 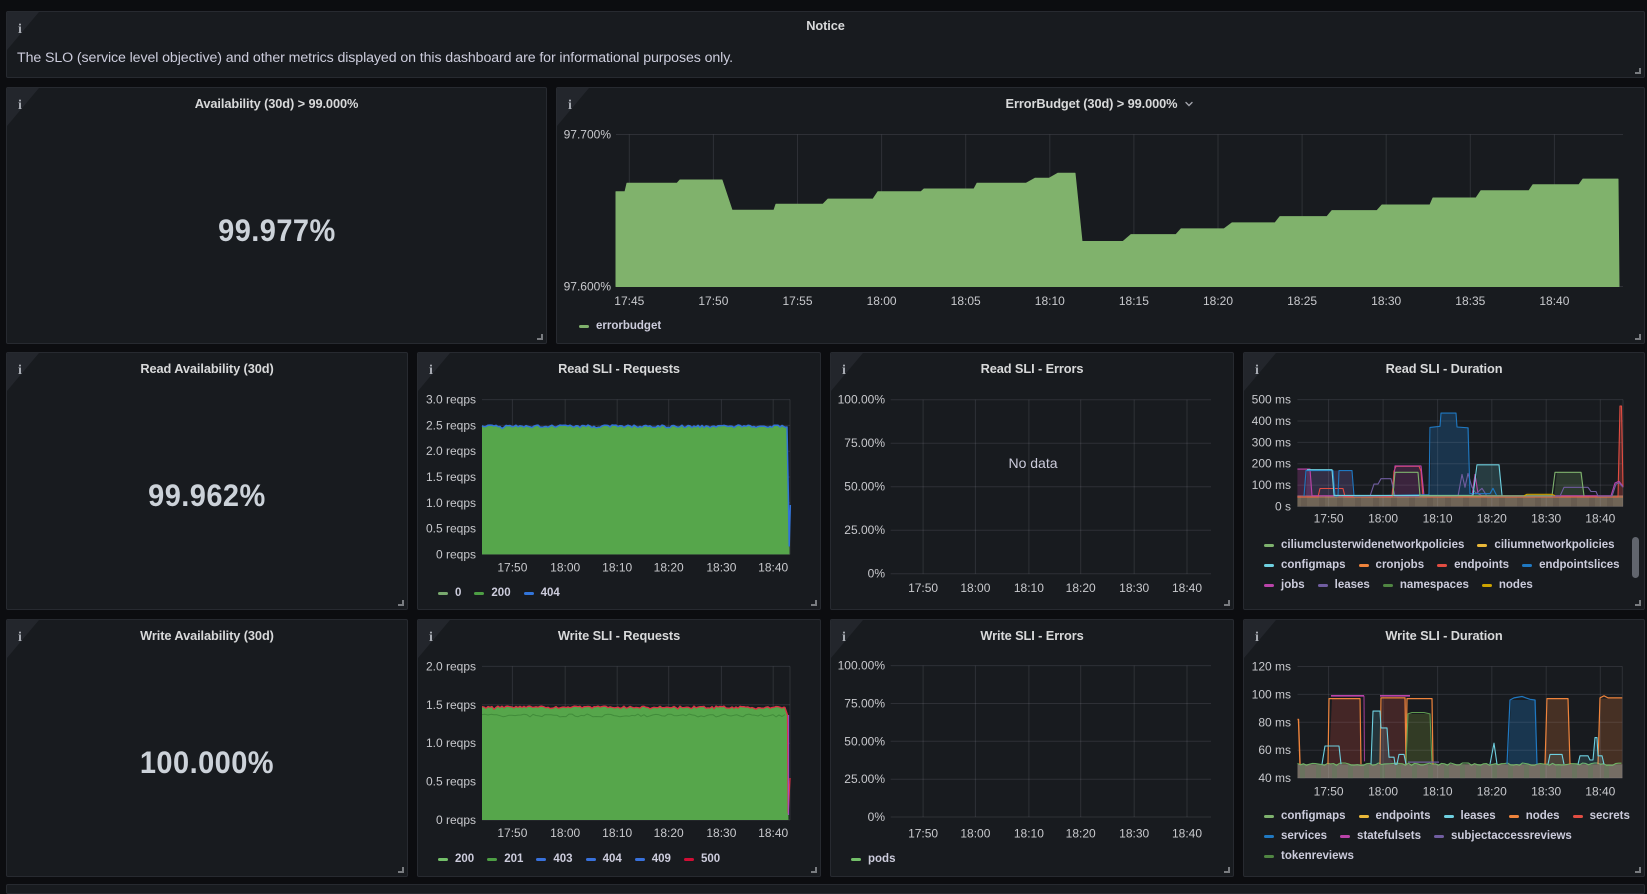 What do you see at coordinates (1032, 463) in the screenshot?
I see `svg-text: No data` at bounding box center [1032, 463].